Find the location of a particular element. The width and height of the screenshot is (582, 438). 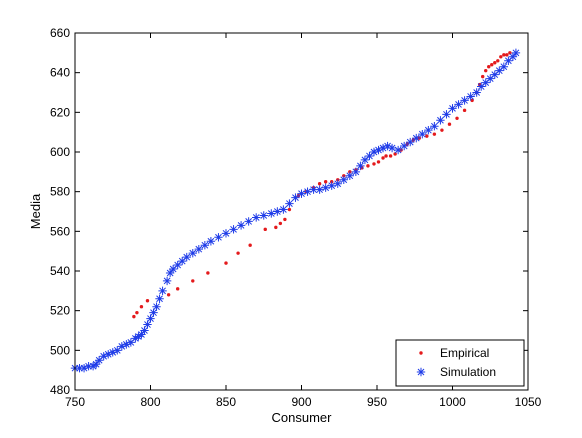

legend-marker-empirical is located at coordinates (421, 353).